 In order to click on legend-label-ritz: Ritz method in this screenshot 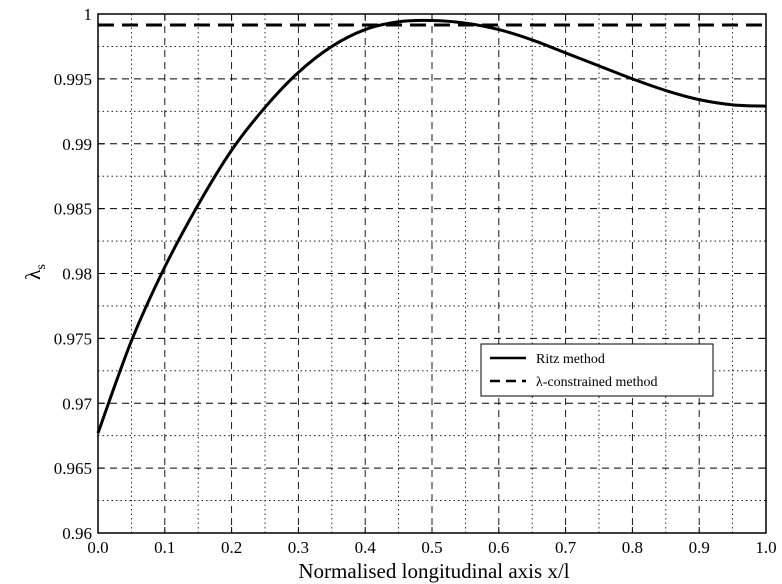, I will do `click(570, 359)`.